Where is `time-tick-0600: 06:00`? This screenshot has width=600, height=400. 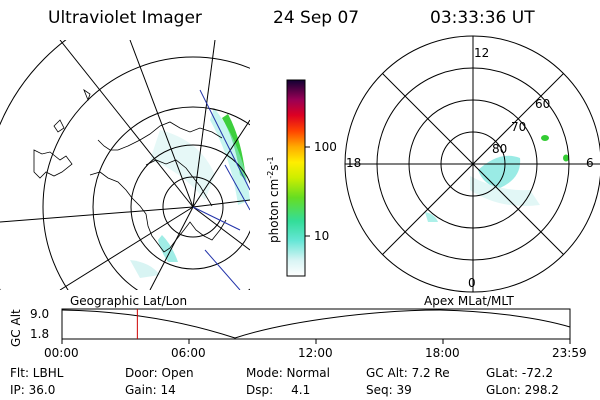 time-tick-0600: 06:00 is located at coordinates (188, 353).